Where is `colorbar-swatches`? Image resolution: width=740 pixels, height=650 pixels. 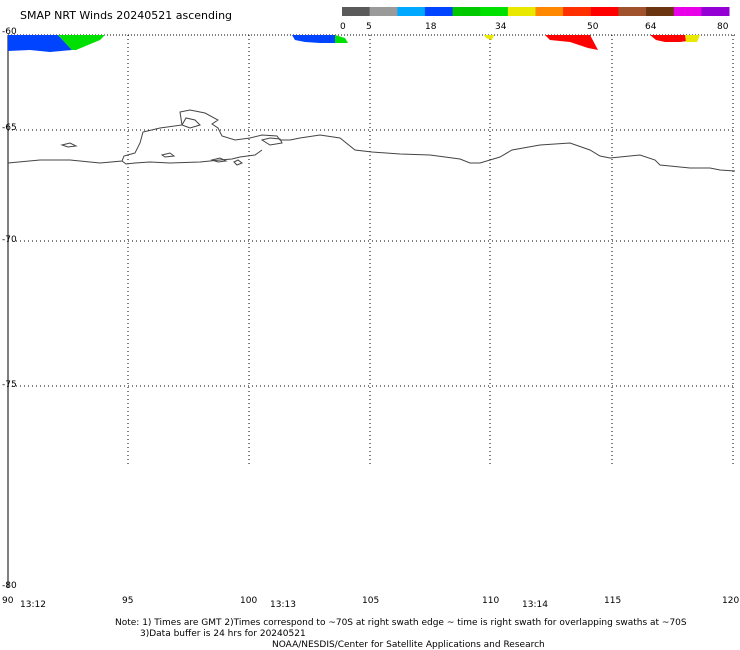 colorbar-swatches is located at coordinates (536, 11).